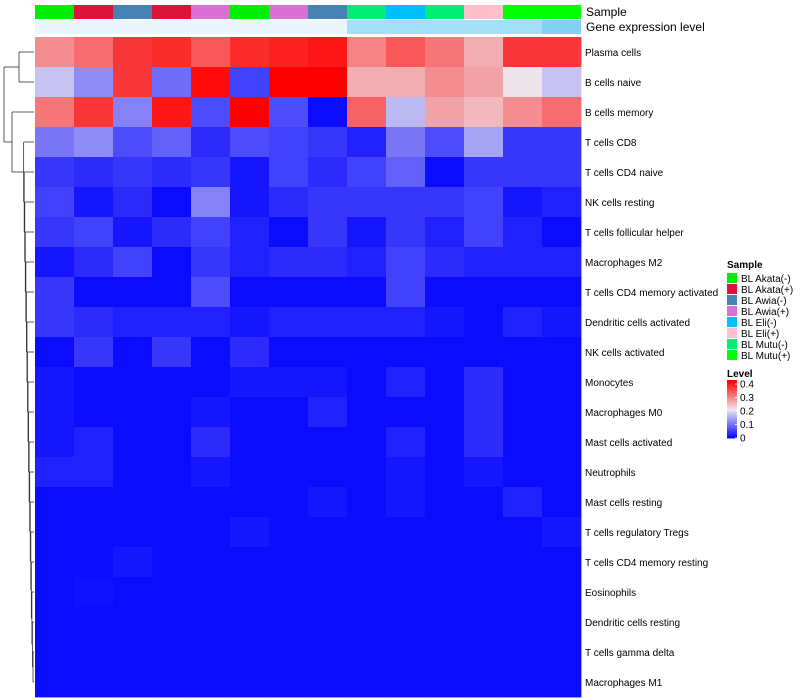 Image resolution: width=800 pixels, height=700 pixels. What do you see at coordinates (18, 367) in the screenshot?
I see `row-dendrogram` at bounding box center [18, 367].